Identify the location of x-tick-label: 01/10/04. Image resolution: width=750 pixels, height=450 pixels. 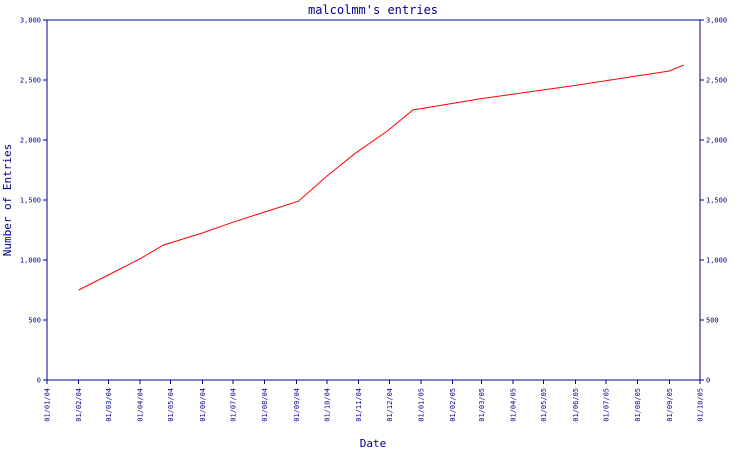
(328, 405).